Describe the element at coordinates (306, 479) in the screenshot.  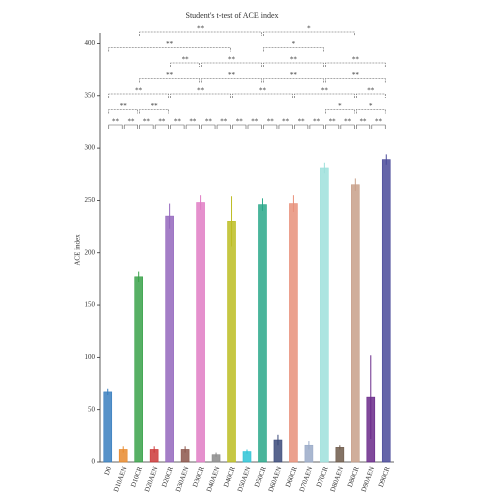
I see `x-tick-label: D70AEN` at that location.